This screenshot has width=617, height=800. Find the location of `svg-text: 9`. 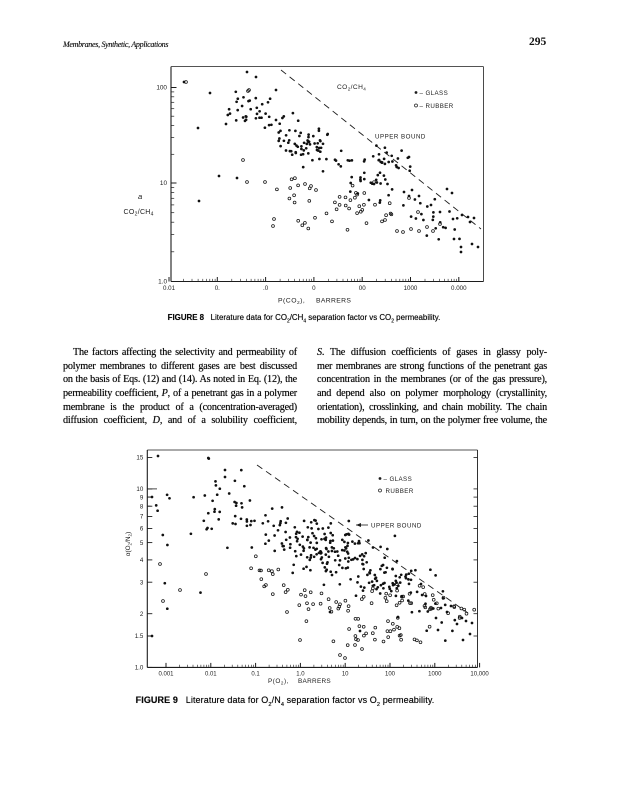

svg-text: 9 is located at coordinates (142, 497).